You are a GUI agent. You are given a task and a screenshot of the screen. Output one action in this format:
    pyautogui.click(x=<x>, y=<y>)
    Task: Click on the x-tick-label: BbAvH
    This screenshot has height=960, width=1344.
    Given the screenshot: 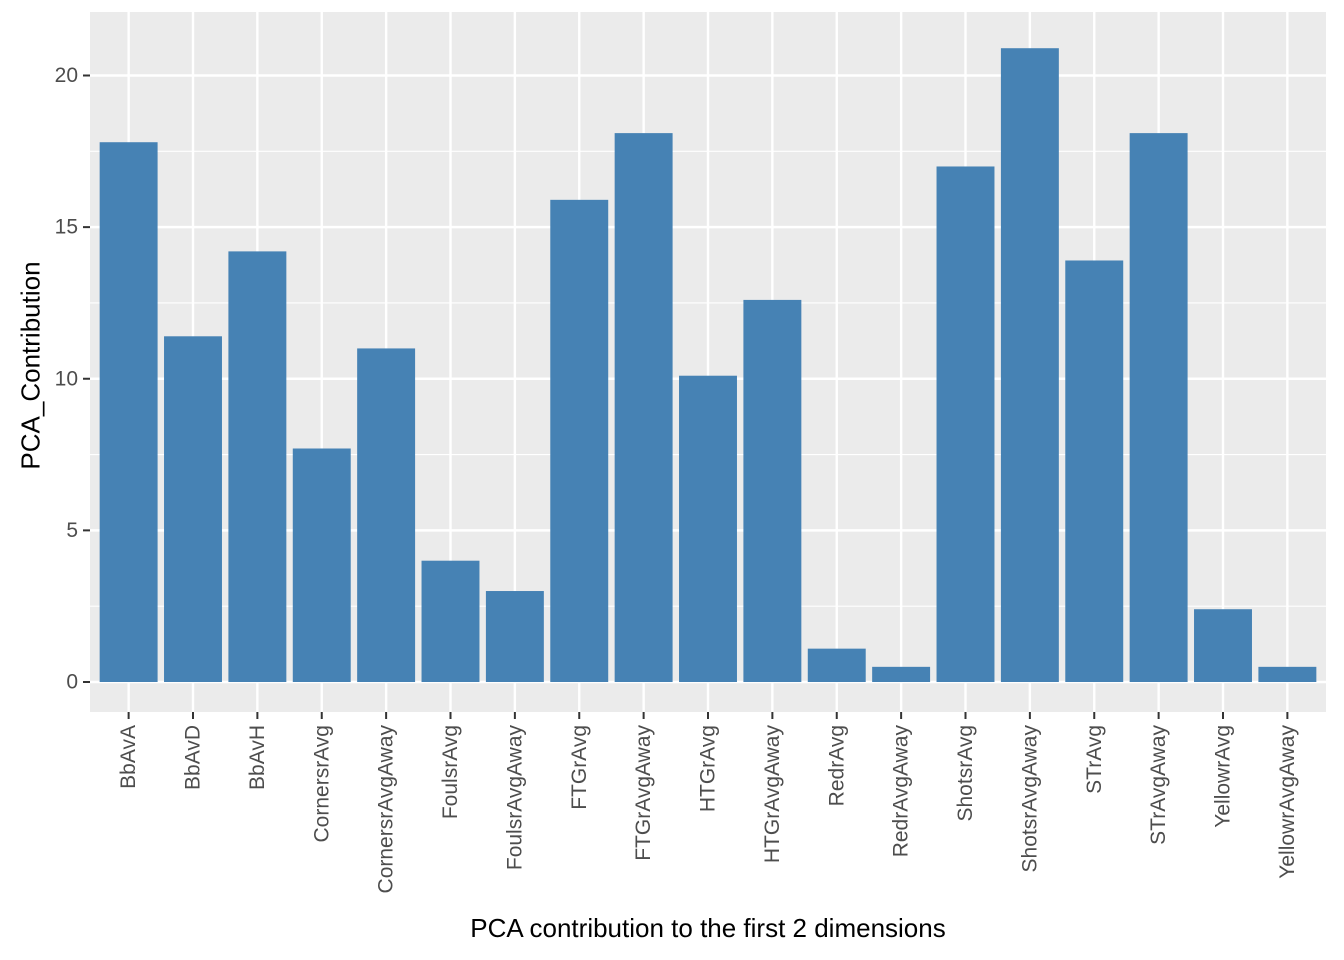 What is the action you would take?
    pyautogui.click(x=257, y=757)
    